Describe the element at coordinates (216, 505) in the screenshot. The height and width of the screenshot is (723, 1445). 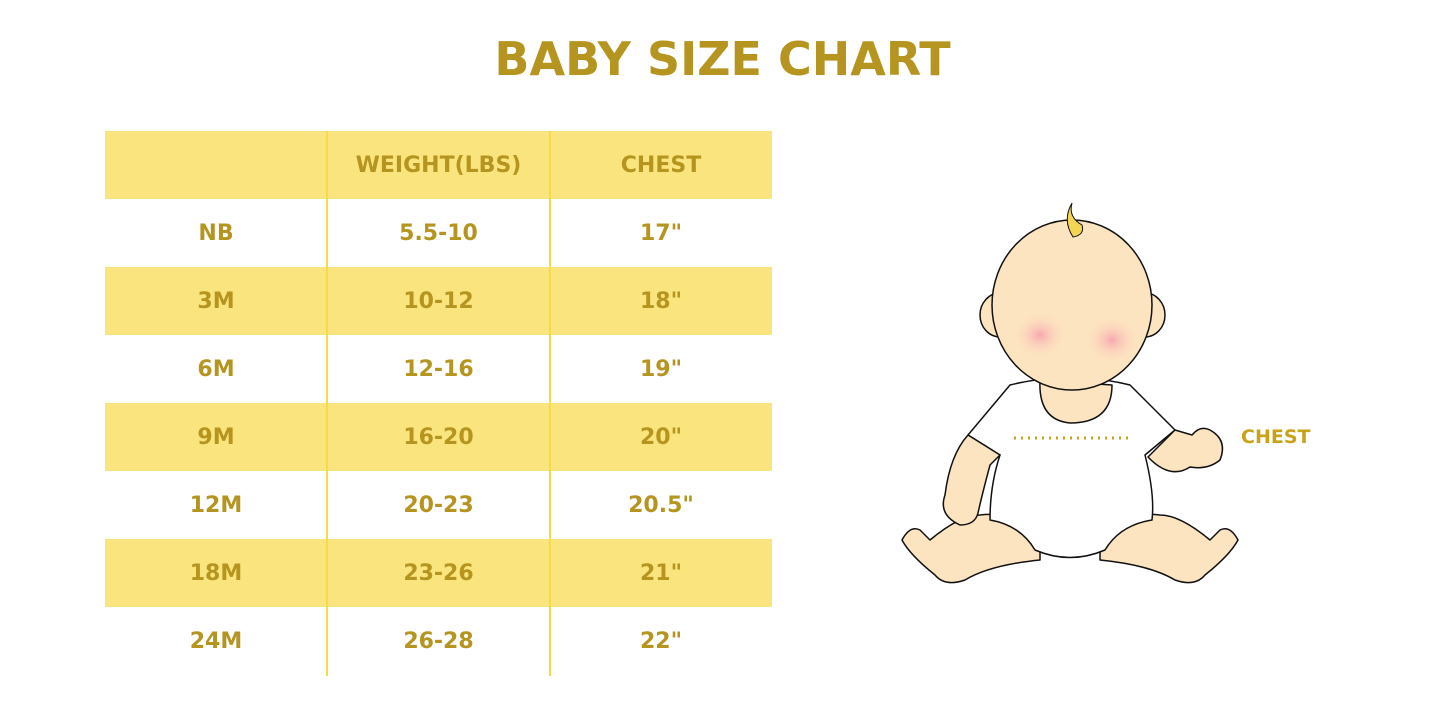
I see `size-cell: 12M` at that location.